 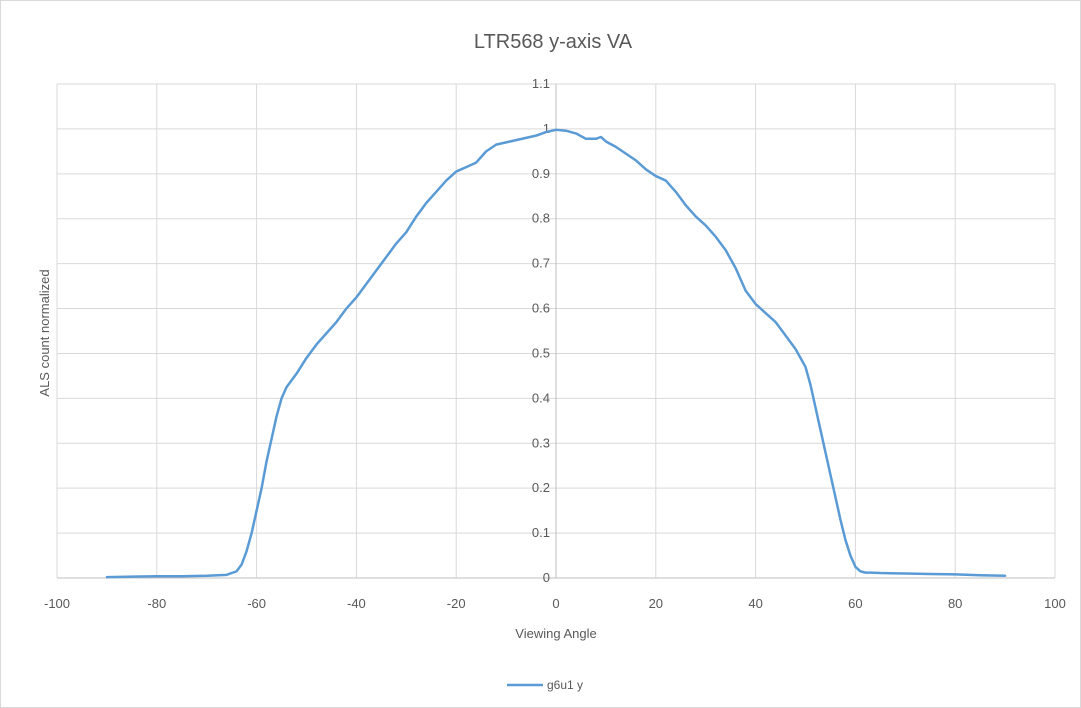 I want to click on x-tick-label: 60, so click(x=855, y=603).